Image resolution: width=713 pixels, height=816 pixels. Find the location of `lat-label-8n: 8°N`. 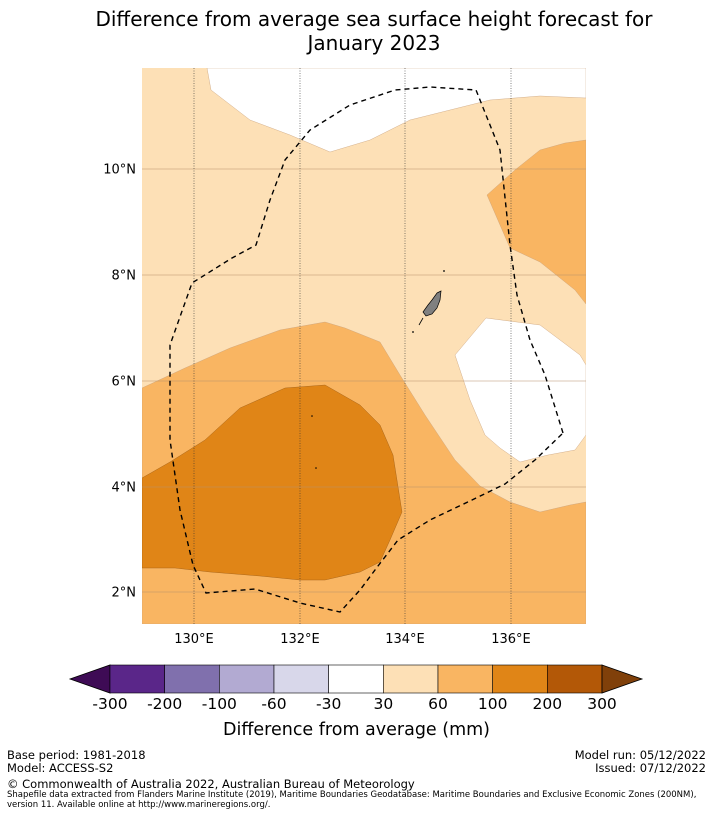

lat-label-8n: 8°N is located at coordinates (124, 276).